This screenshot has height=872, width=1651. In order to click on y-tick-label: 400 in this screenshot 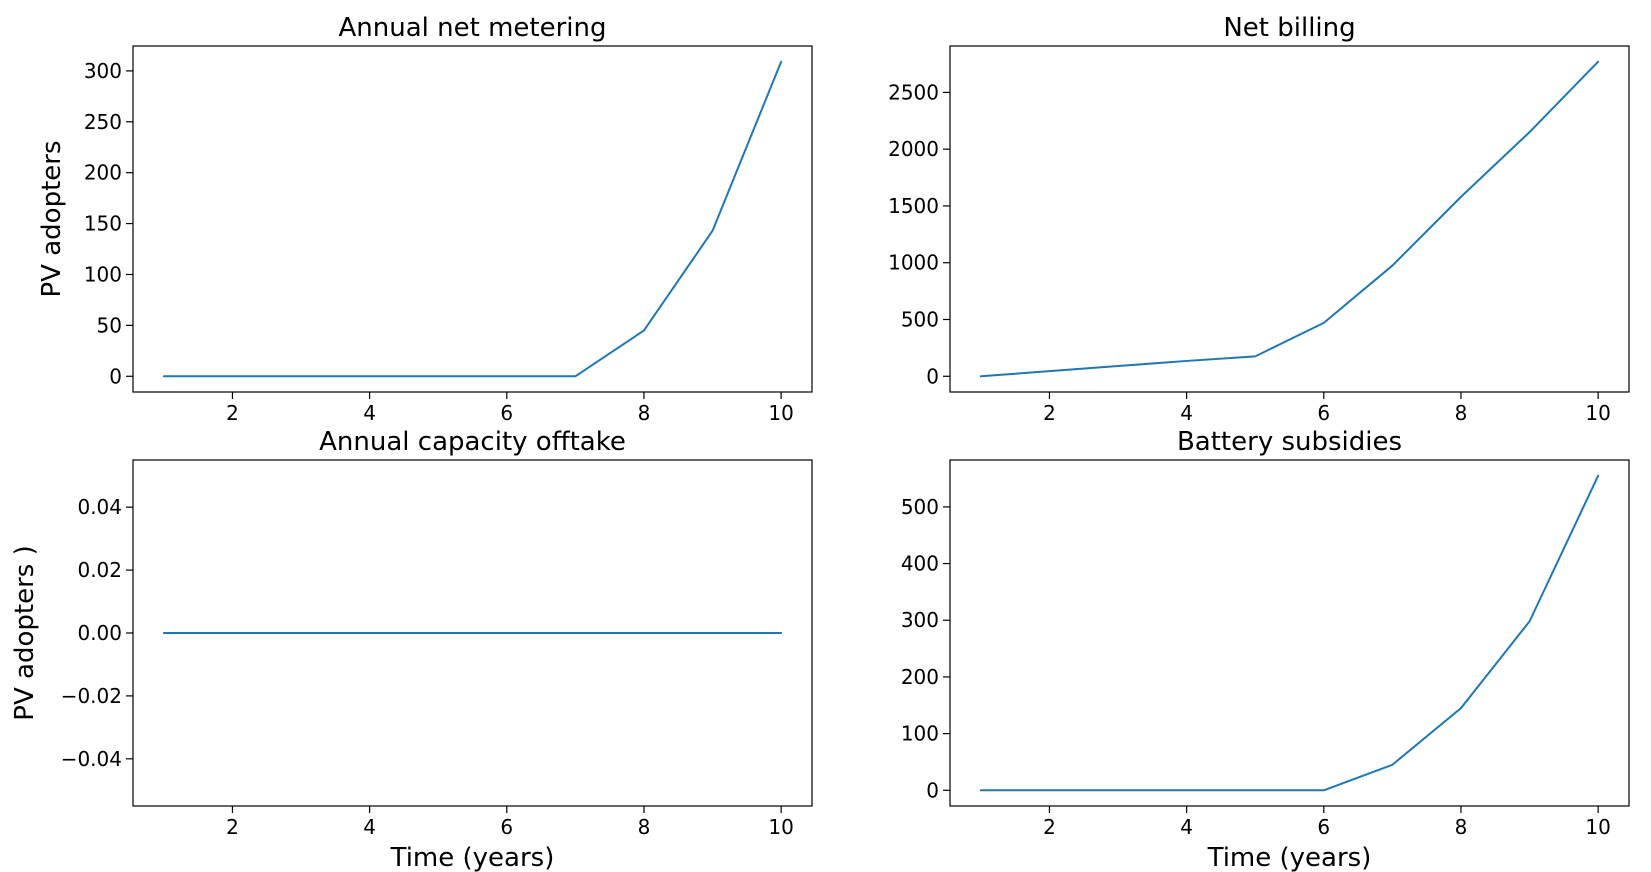, I will do `click(920, 564)`.